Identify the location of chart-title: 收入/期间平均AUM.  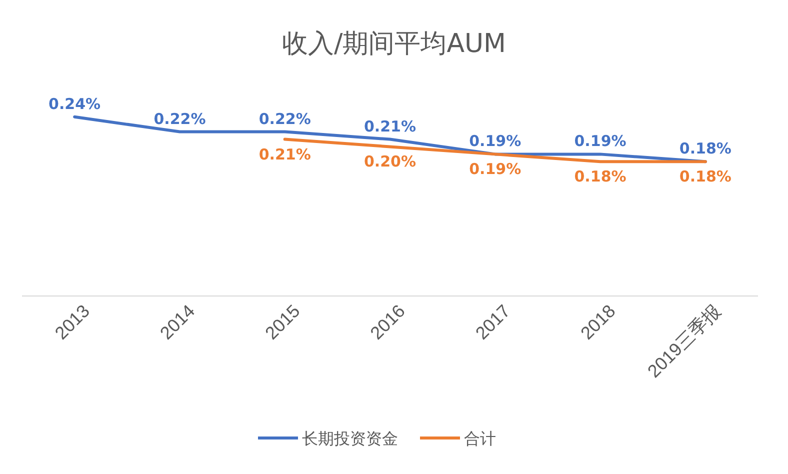
(394, 44).